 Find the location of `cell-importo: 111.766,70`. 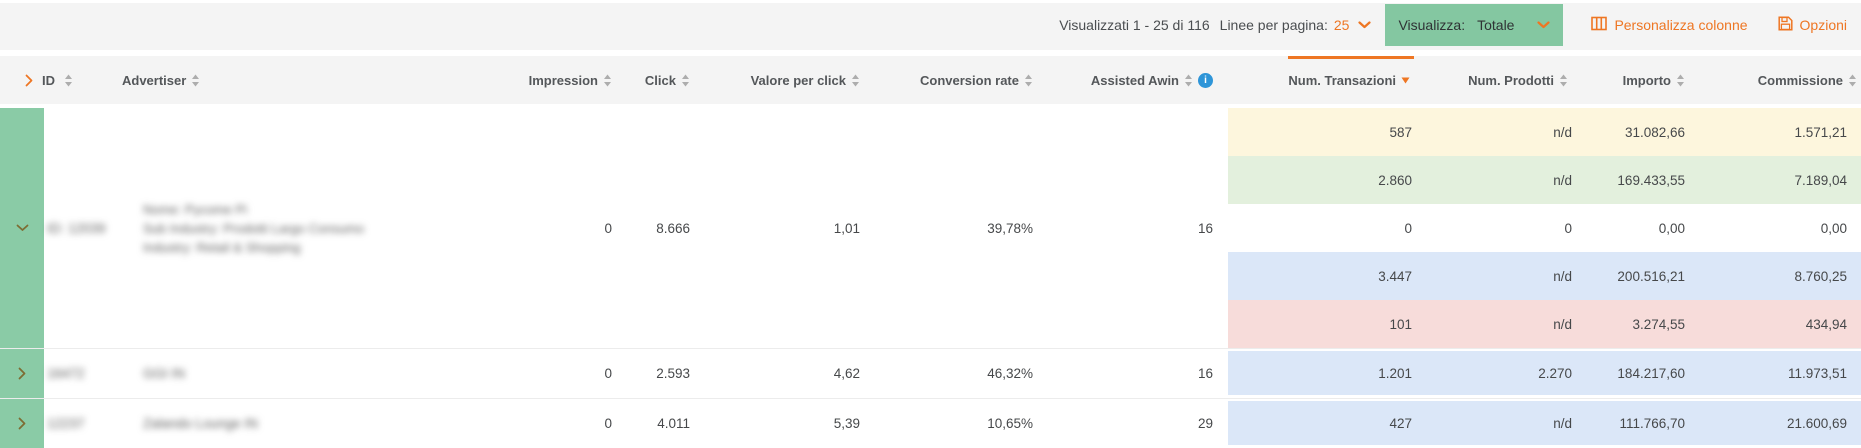

cell-importo: 111.766,70 is located at coordinates (1652, 423).